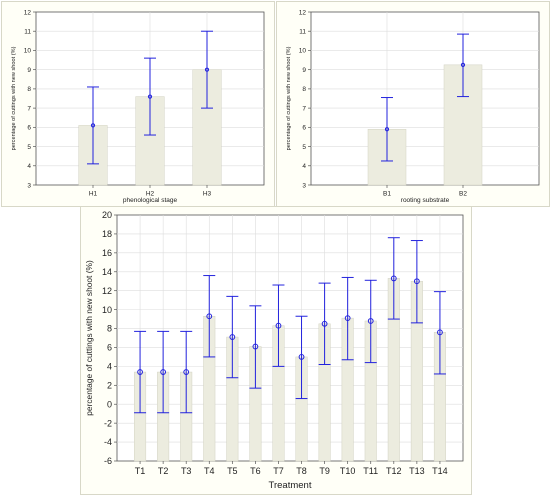  I want to click on y-tick-label: 20, so click(107, 215).